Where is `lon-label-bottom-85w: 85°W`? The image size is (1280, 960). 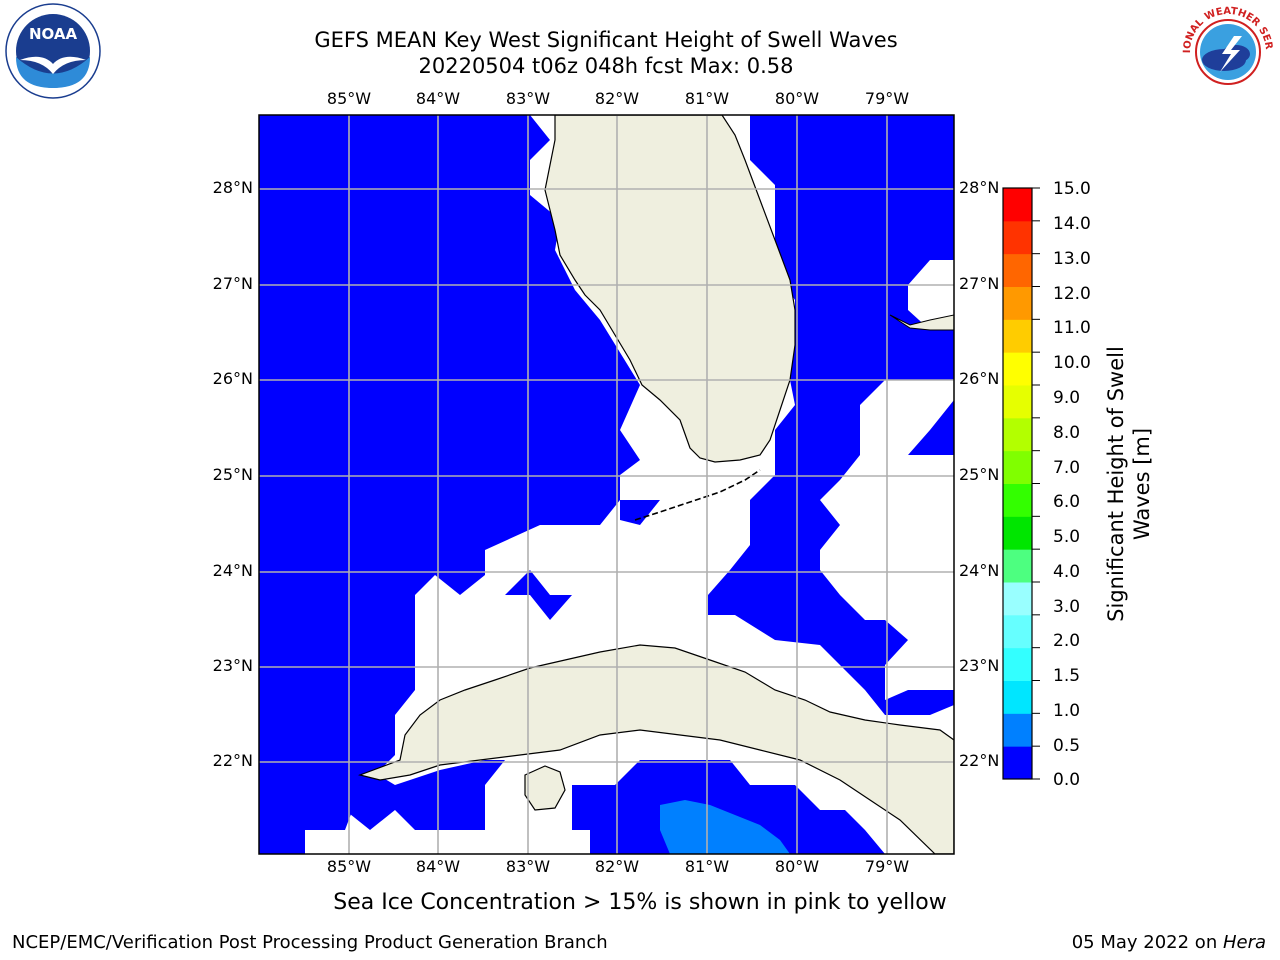
lon-label-bottom-85w: 85°W is located at coordinates (349, 866).